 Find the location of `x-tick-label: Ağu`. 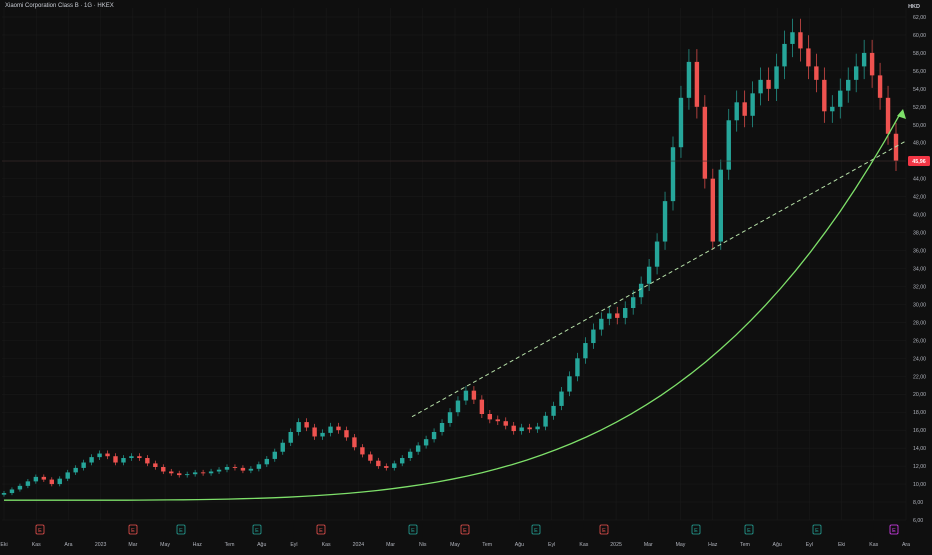

x-tick-label: Ağu is located at coordinates (519, 545).